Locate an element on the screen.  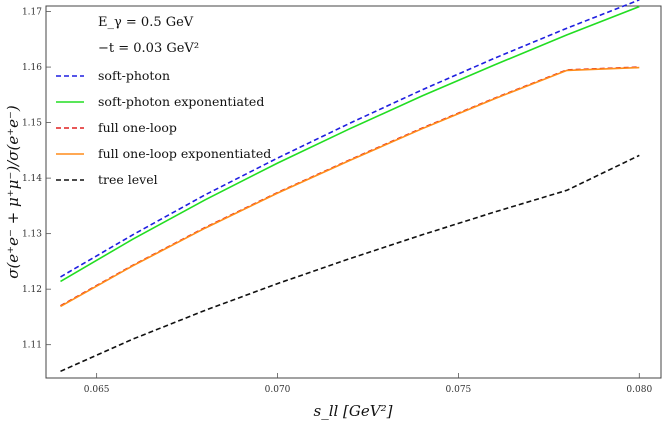
legend-label: tree level is located at coordinates (128, 179).